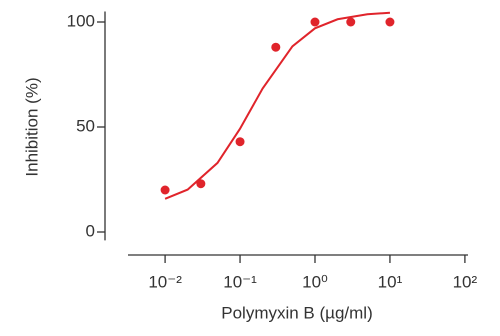  Describe the element at coordinates (31, 126) in the screenshot. I see `y-axis-label: Inhibition (%)` at that location.